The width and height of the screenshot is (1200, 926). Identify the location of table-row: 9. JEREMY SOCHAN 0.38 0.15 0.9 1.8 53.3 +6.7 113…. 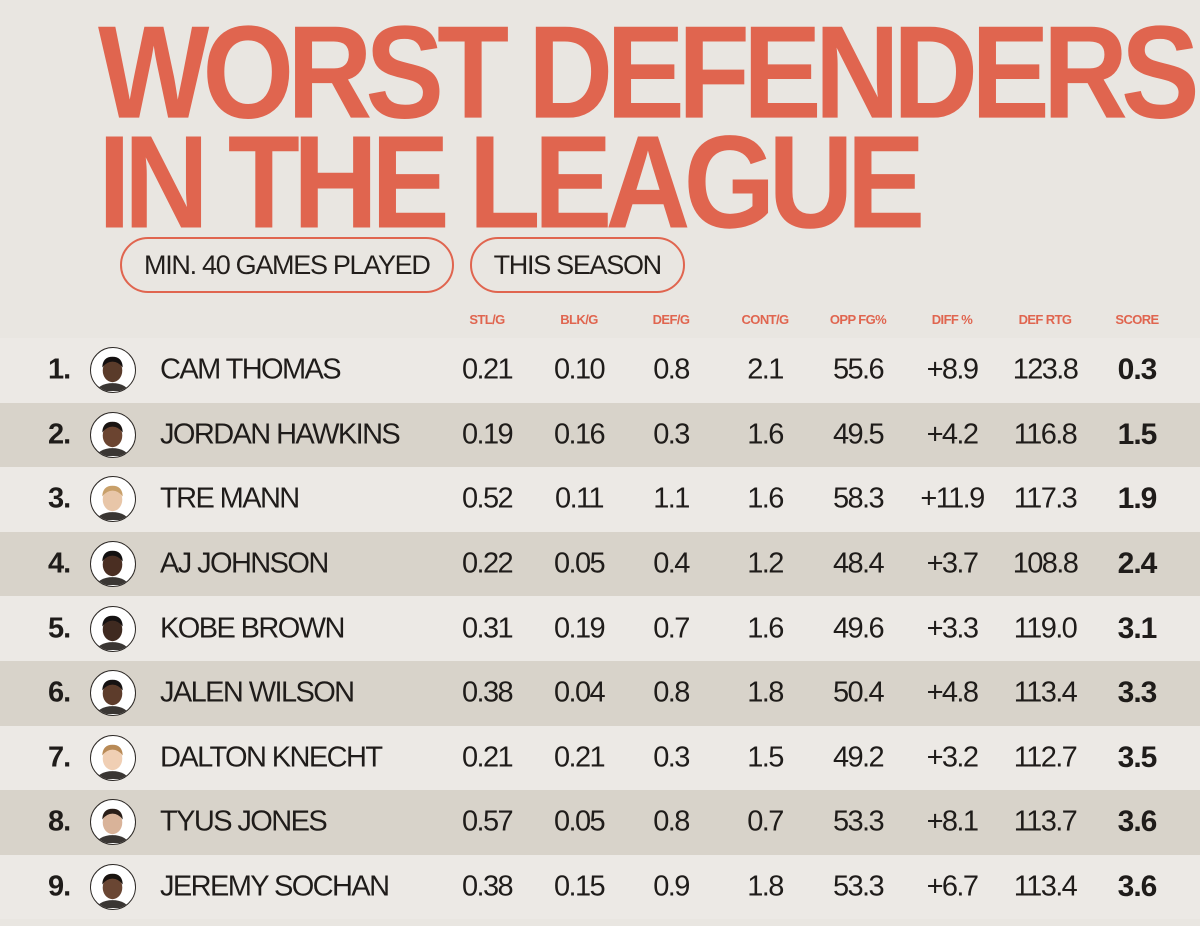
(600, 887).